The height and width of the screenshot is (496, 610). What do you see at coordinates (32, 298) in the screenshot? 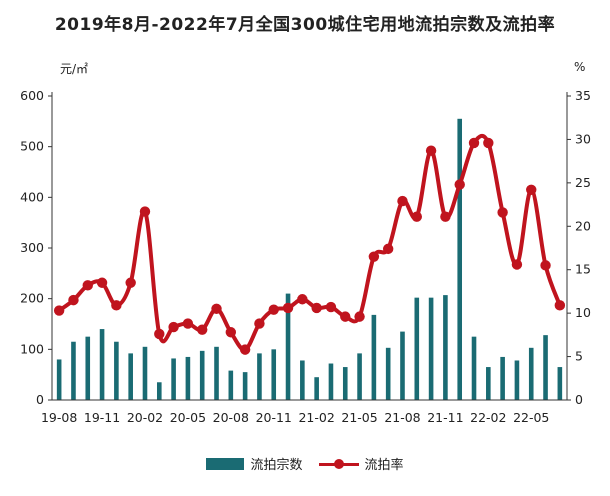
I see `left-tick-label-200: 200` at bounding box center [32, 298].